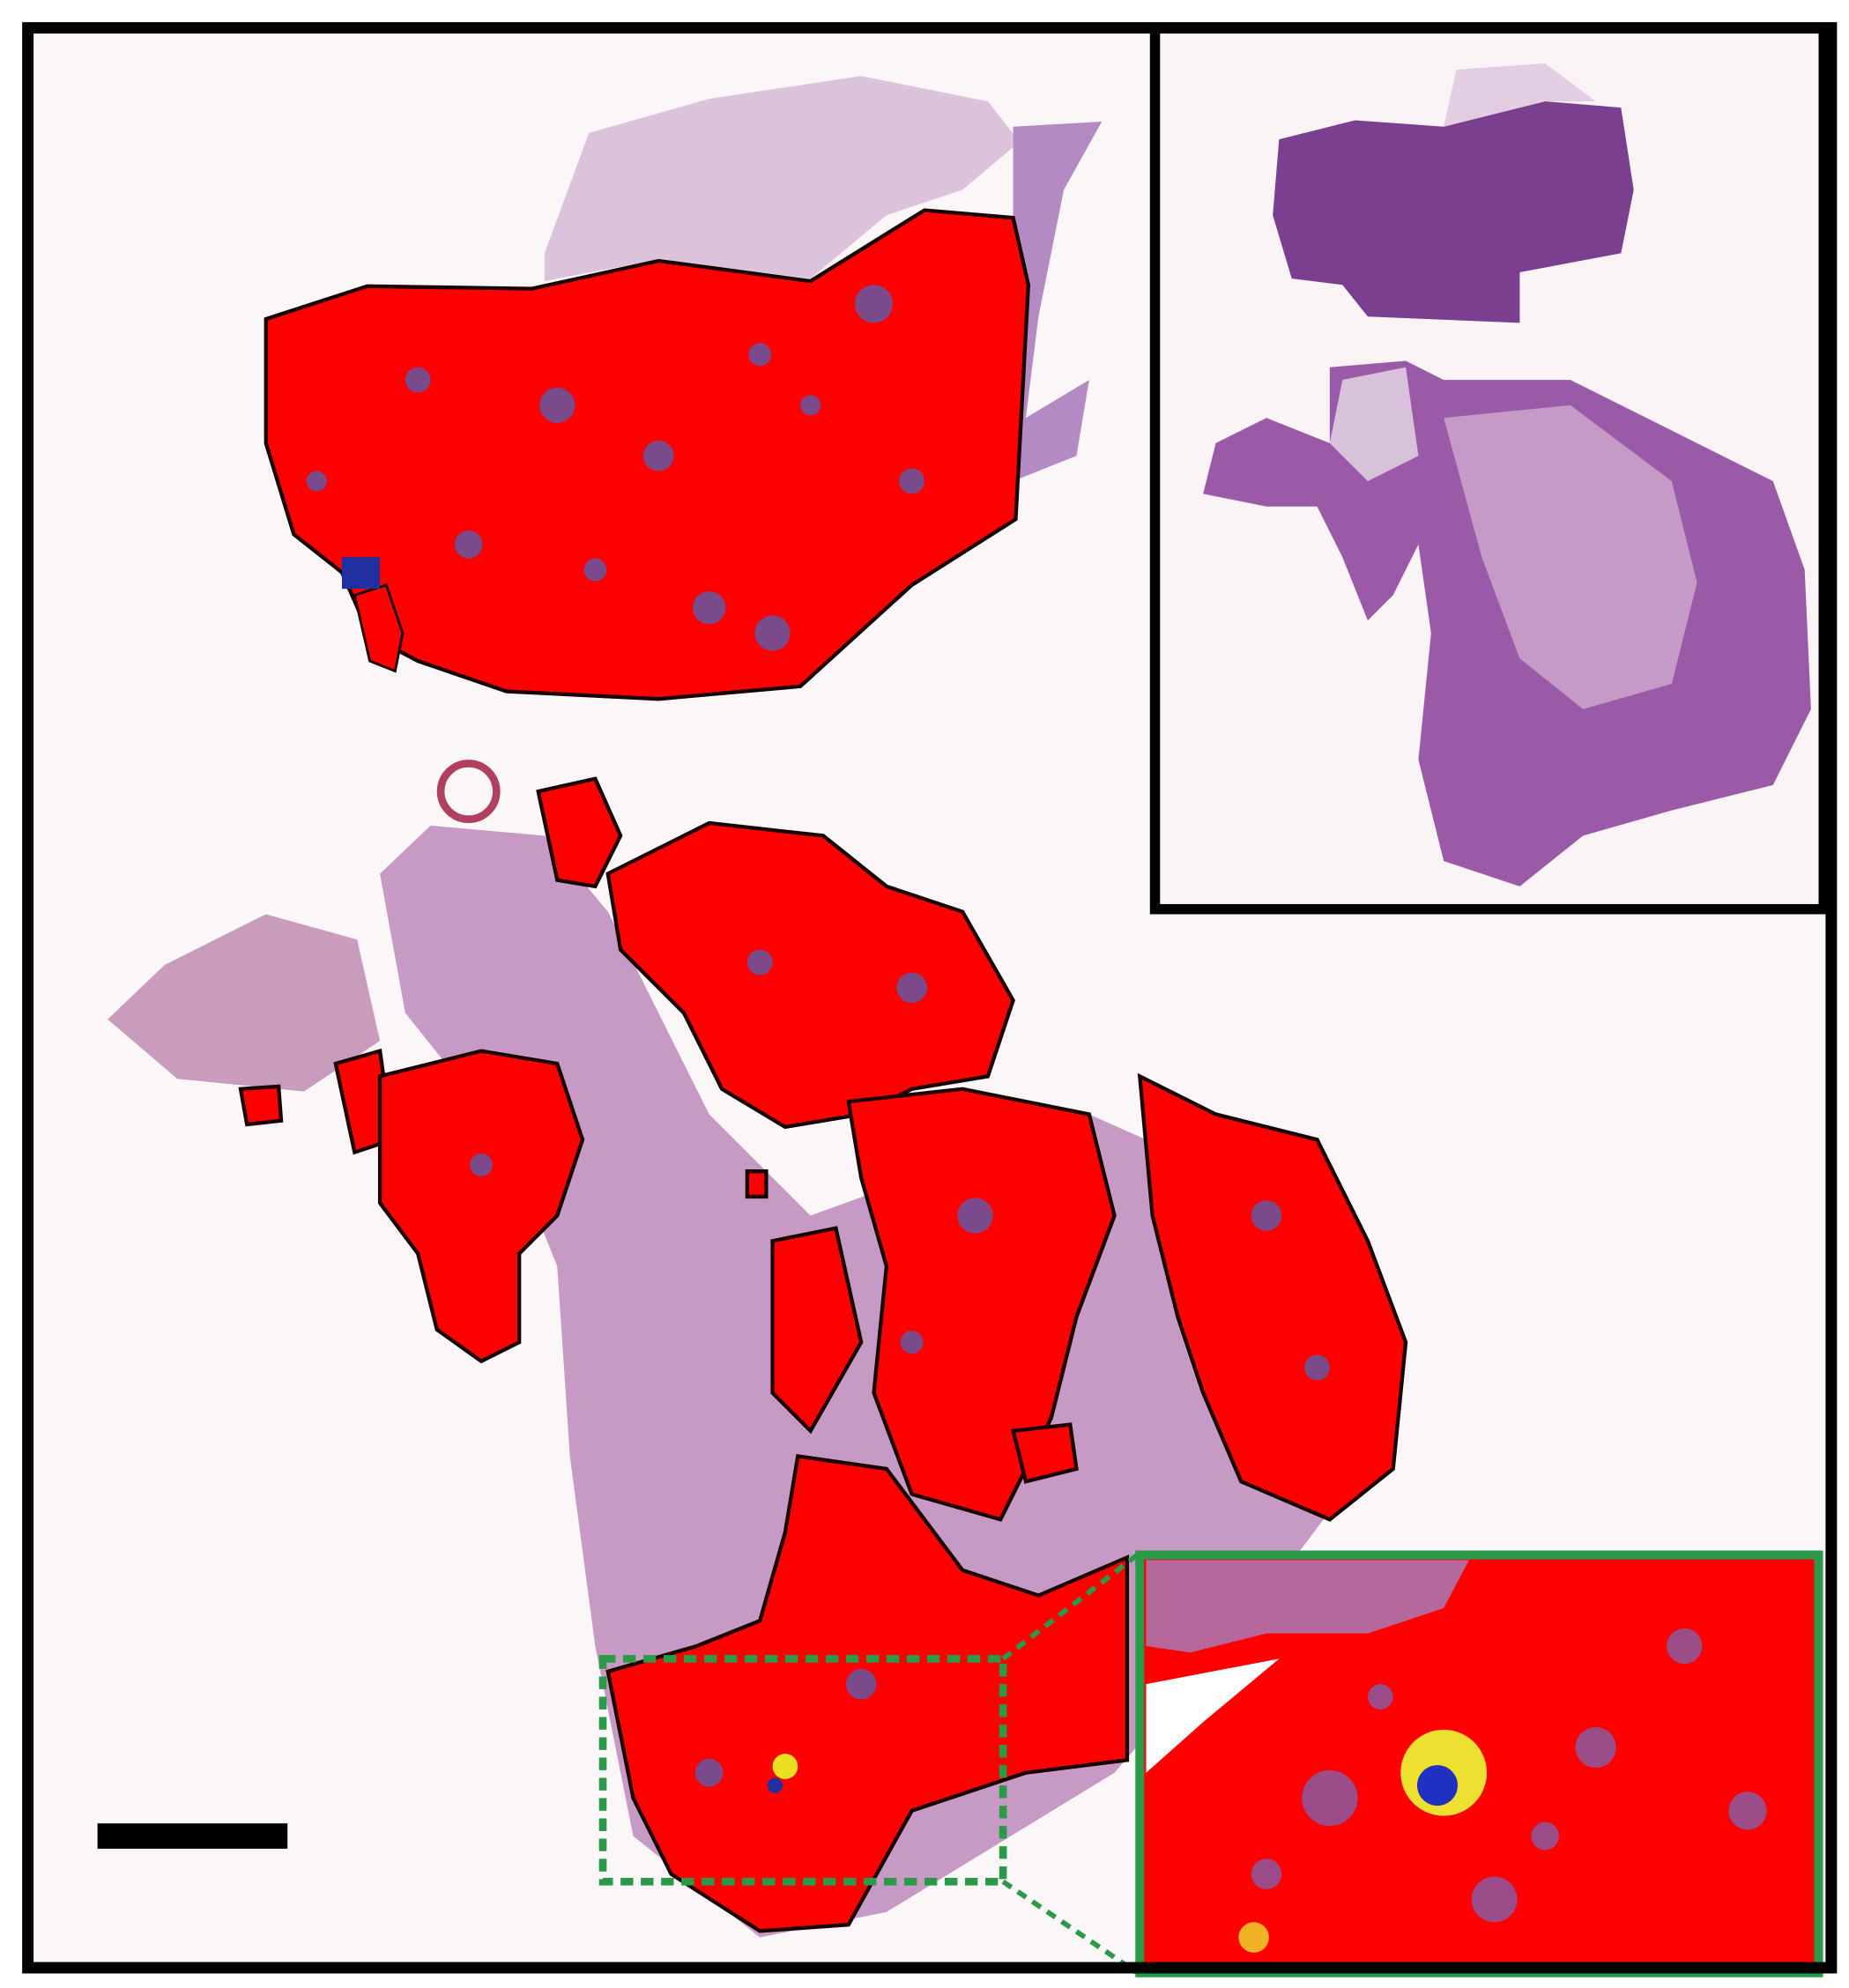  What do you see at coordinates (803, 1771) in the screenshot?
I see `roi-box` at bounding box center [803, 1771].